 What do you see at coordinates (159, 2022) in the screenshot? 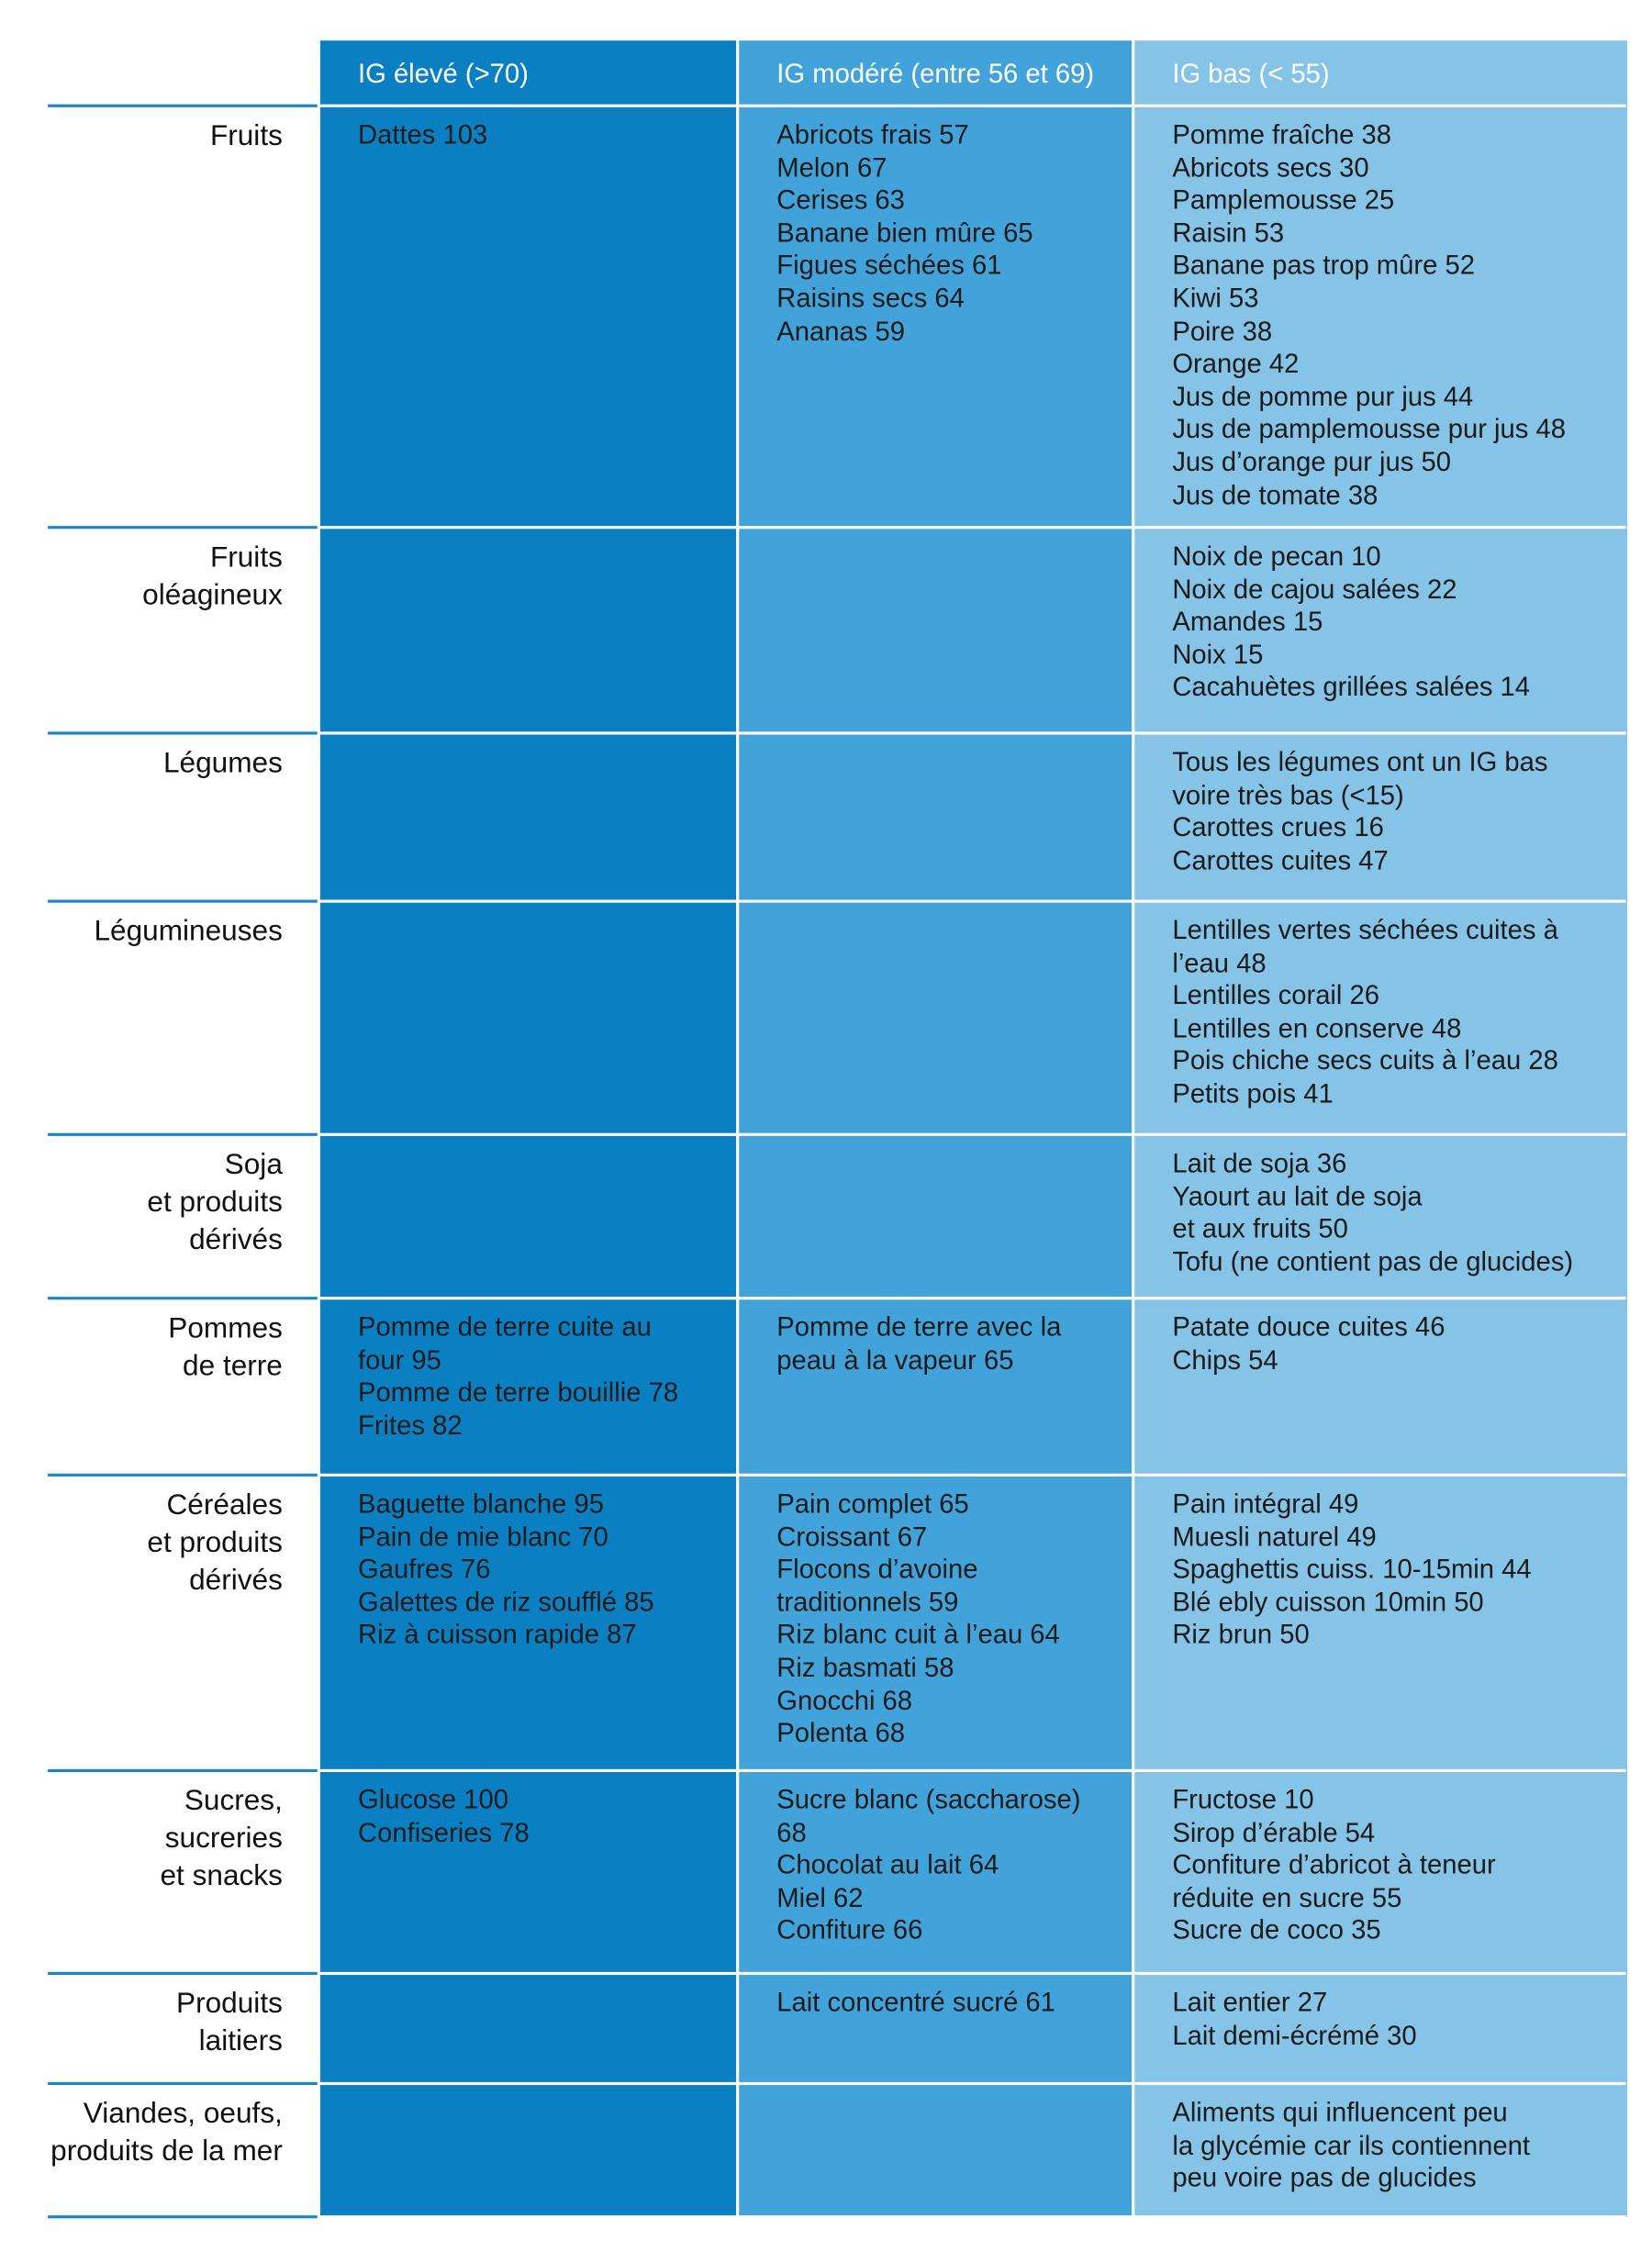
I see `row-label: Produits laitiers` at bounding box center [159, 2022].